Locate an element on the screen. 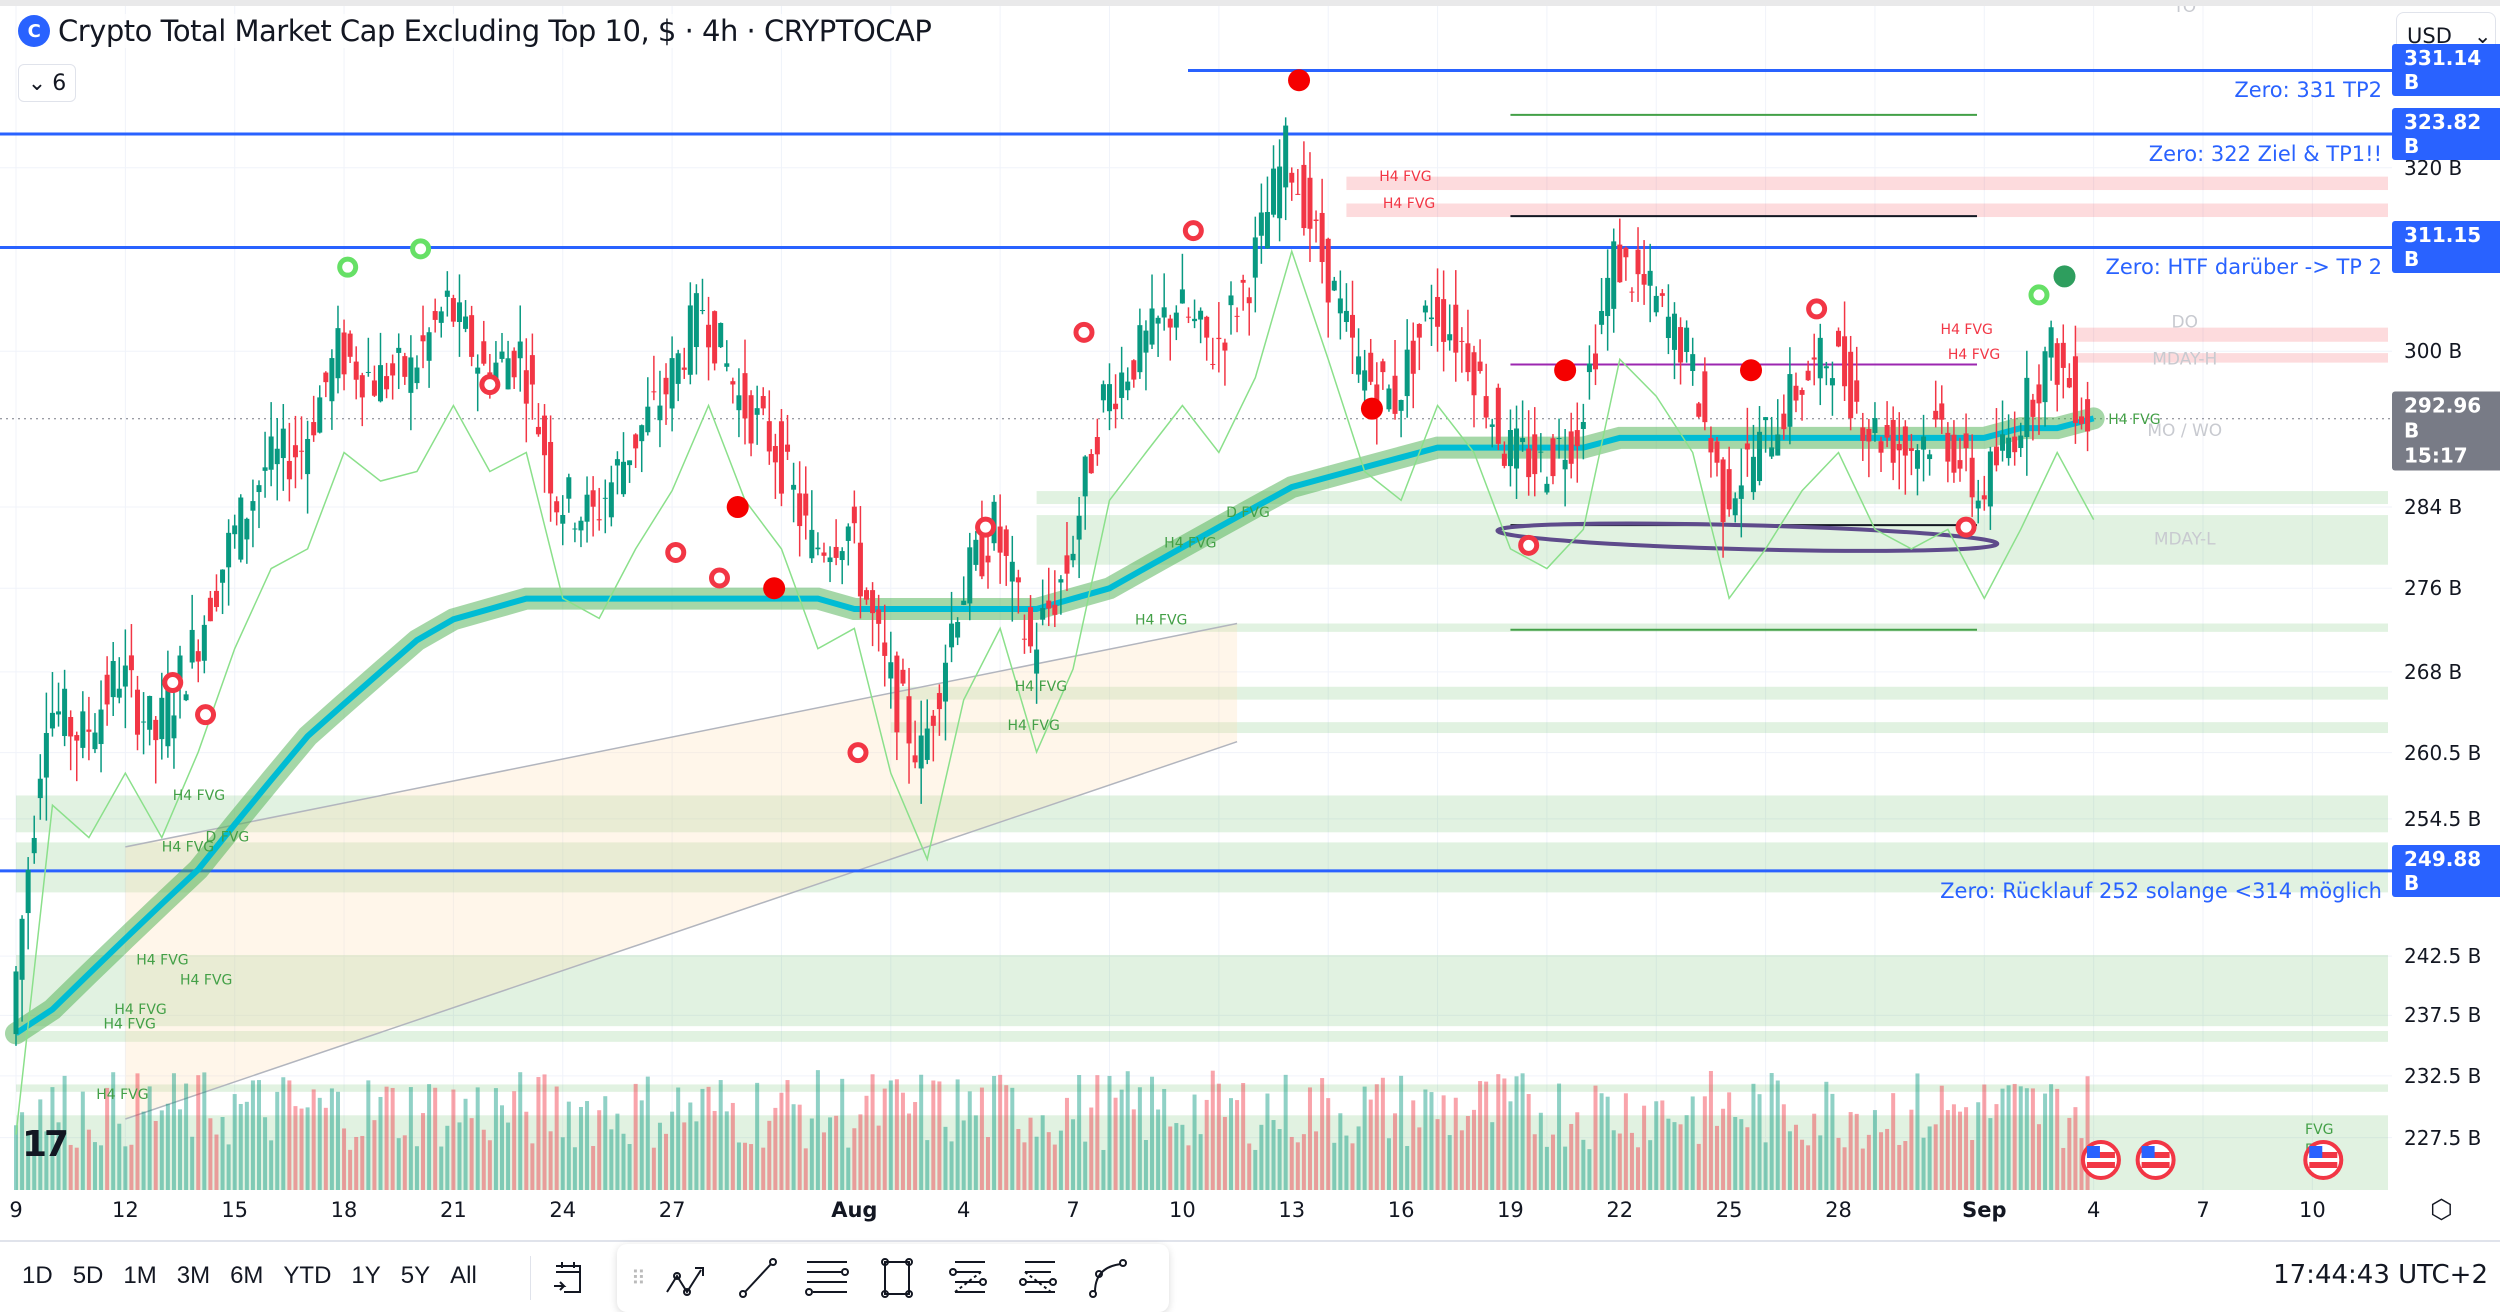 Image resolution: width=2500 pixels, height=1312 pixels. go-to-date-calendar-icon is located at coordinates (568, 1282).